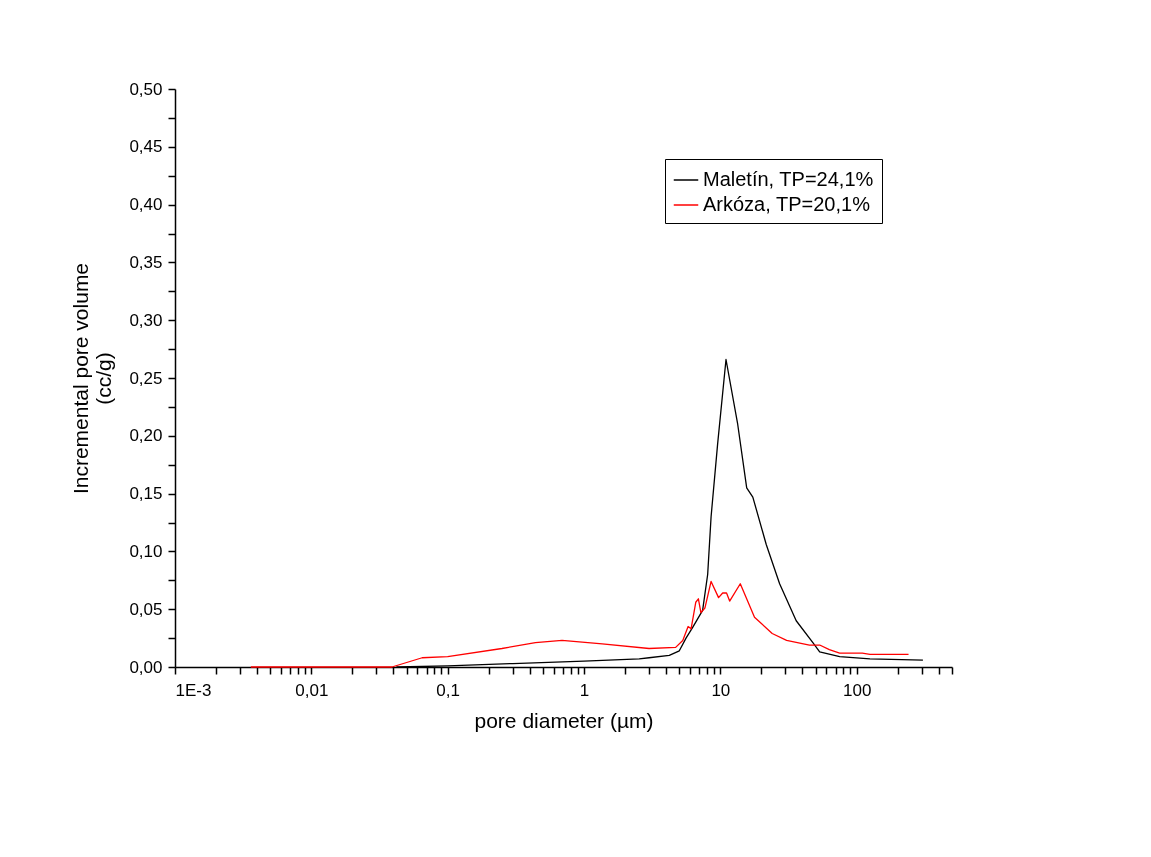 The width and height of the screenshot is (1151, 857). I want to click on x-tick-label: 0,01, so click(312, 690).